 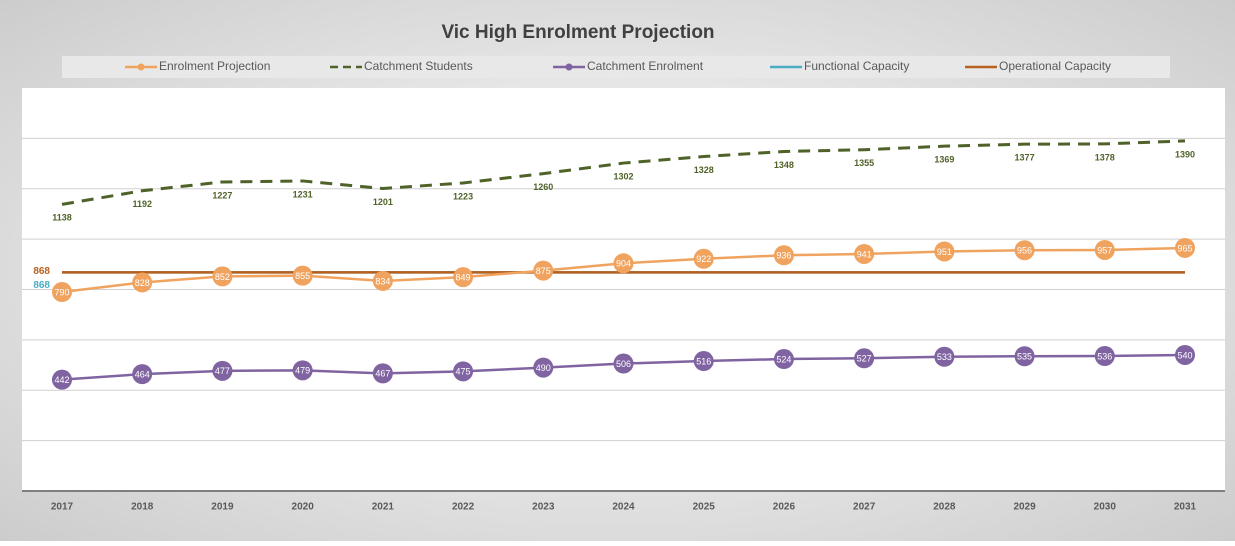 I want to click on data-label: 479, so click(x=302, y=371).